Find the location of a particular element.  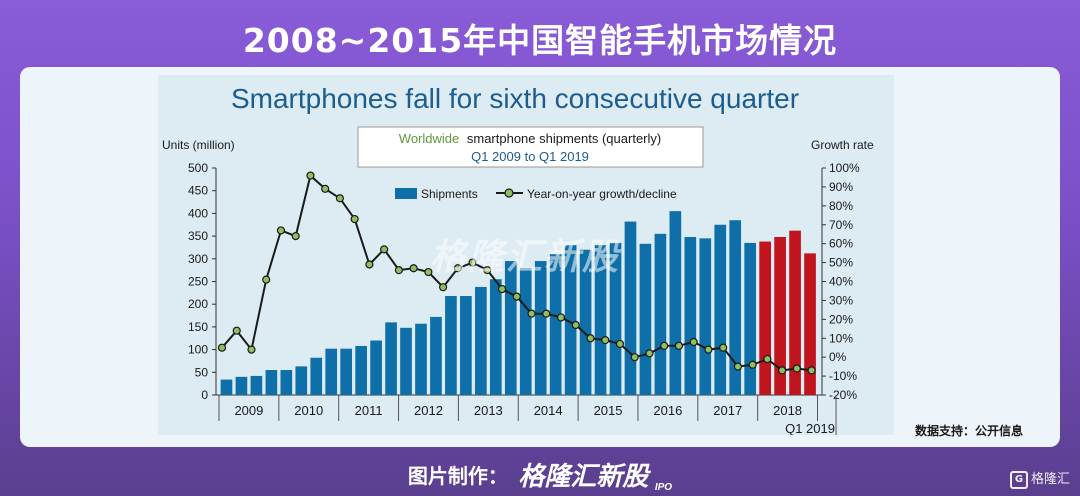

y-axis-right-label: Growth rate is located at coordinates (842, 145).